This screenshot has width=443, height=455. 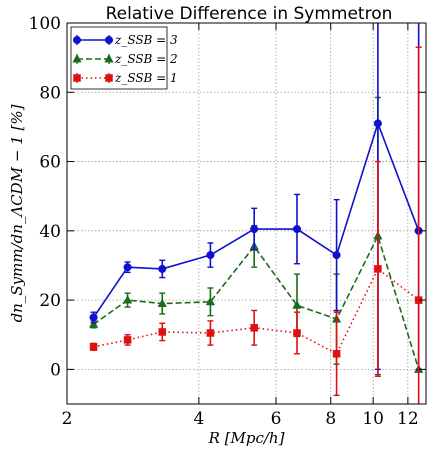 What do you see at coordinates (50, 301) in the screenshot?
I see `y-tick-label: 20` at bounding box center [50, 301].